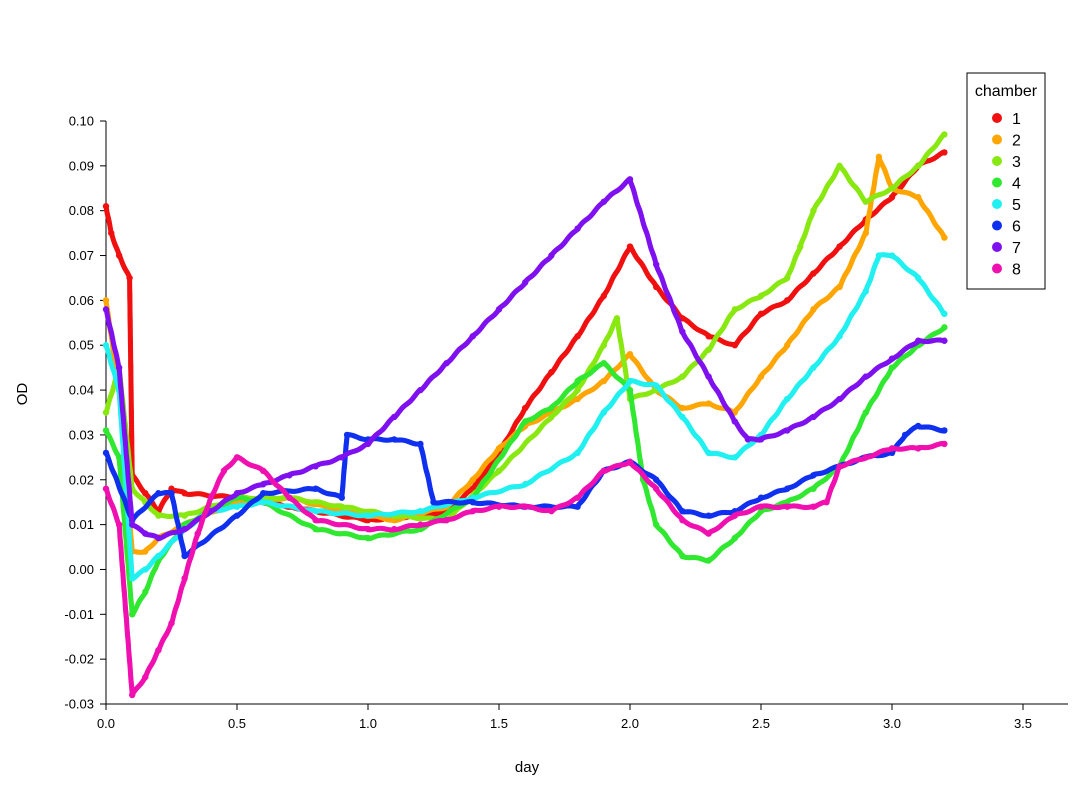 The image size is (1084, 805). Describe the element at coordinates (630, 723) in the screenshot. I see `x-tick-label: 2.0` at that location.